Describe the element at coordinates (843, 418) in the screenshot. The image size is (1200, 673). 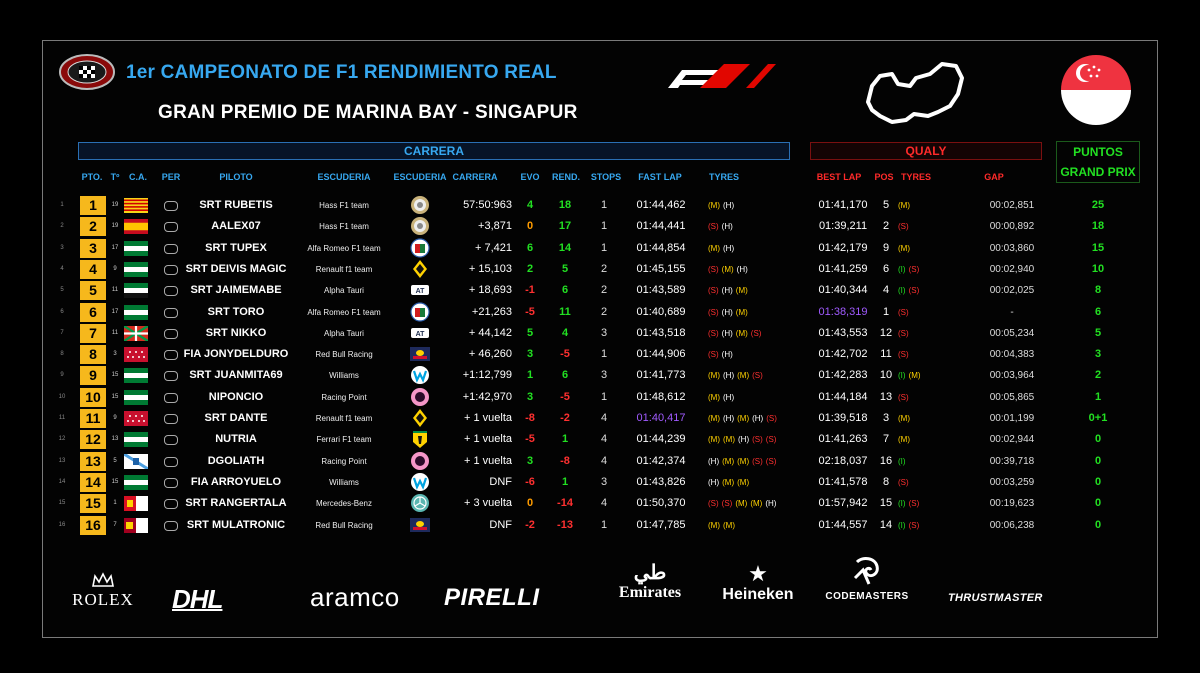
I see `best-lap: 01:39,518` at that location.